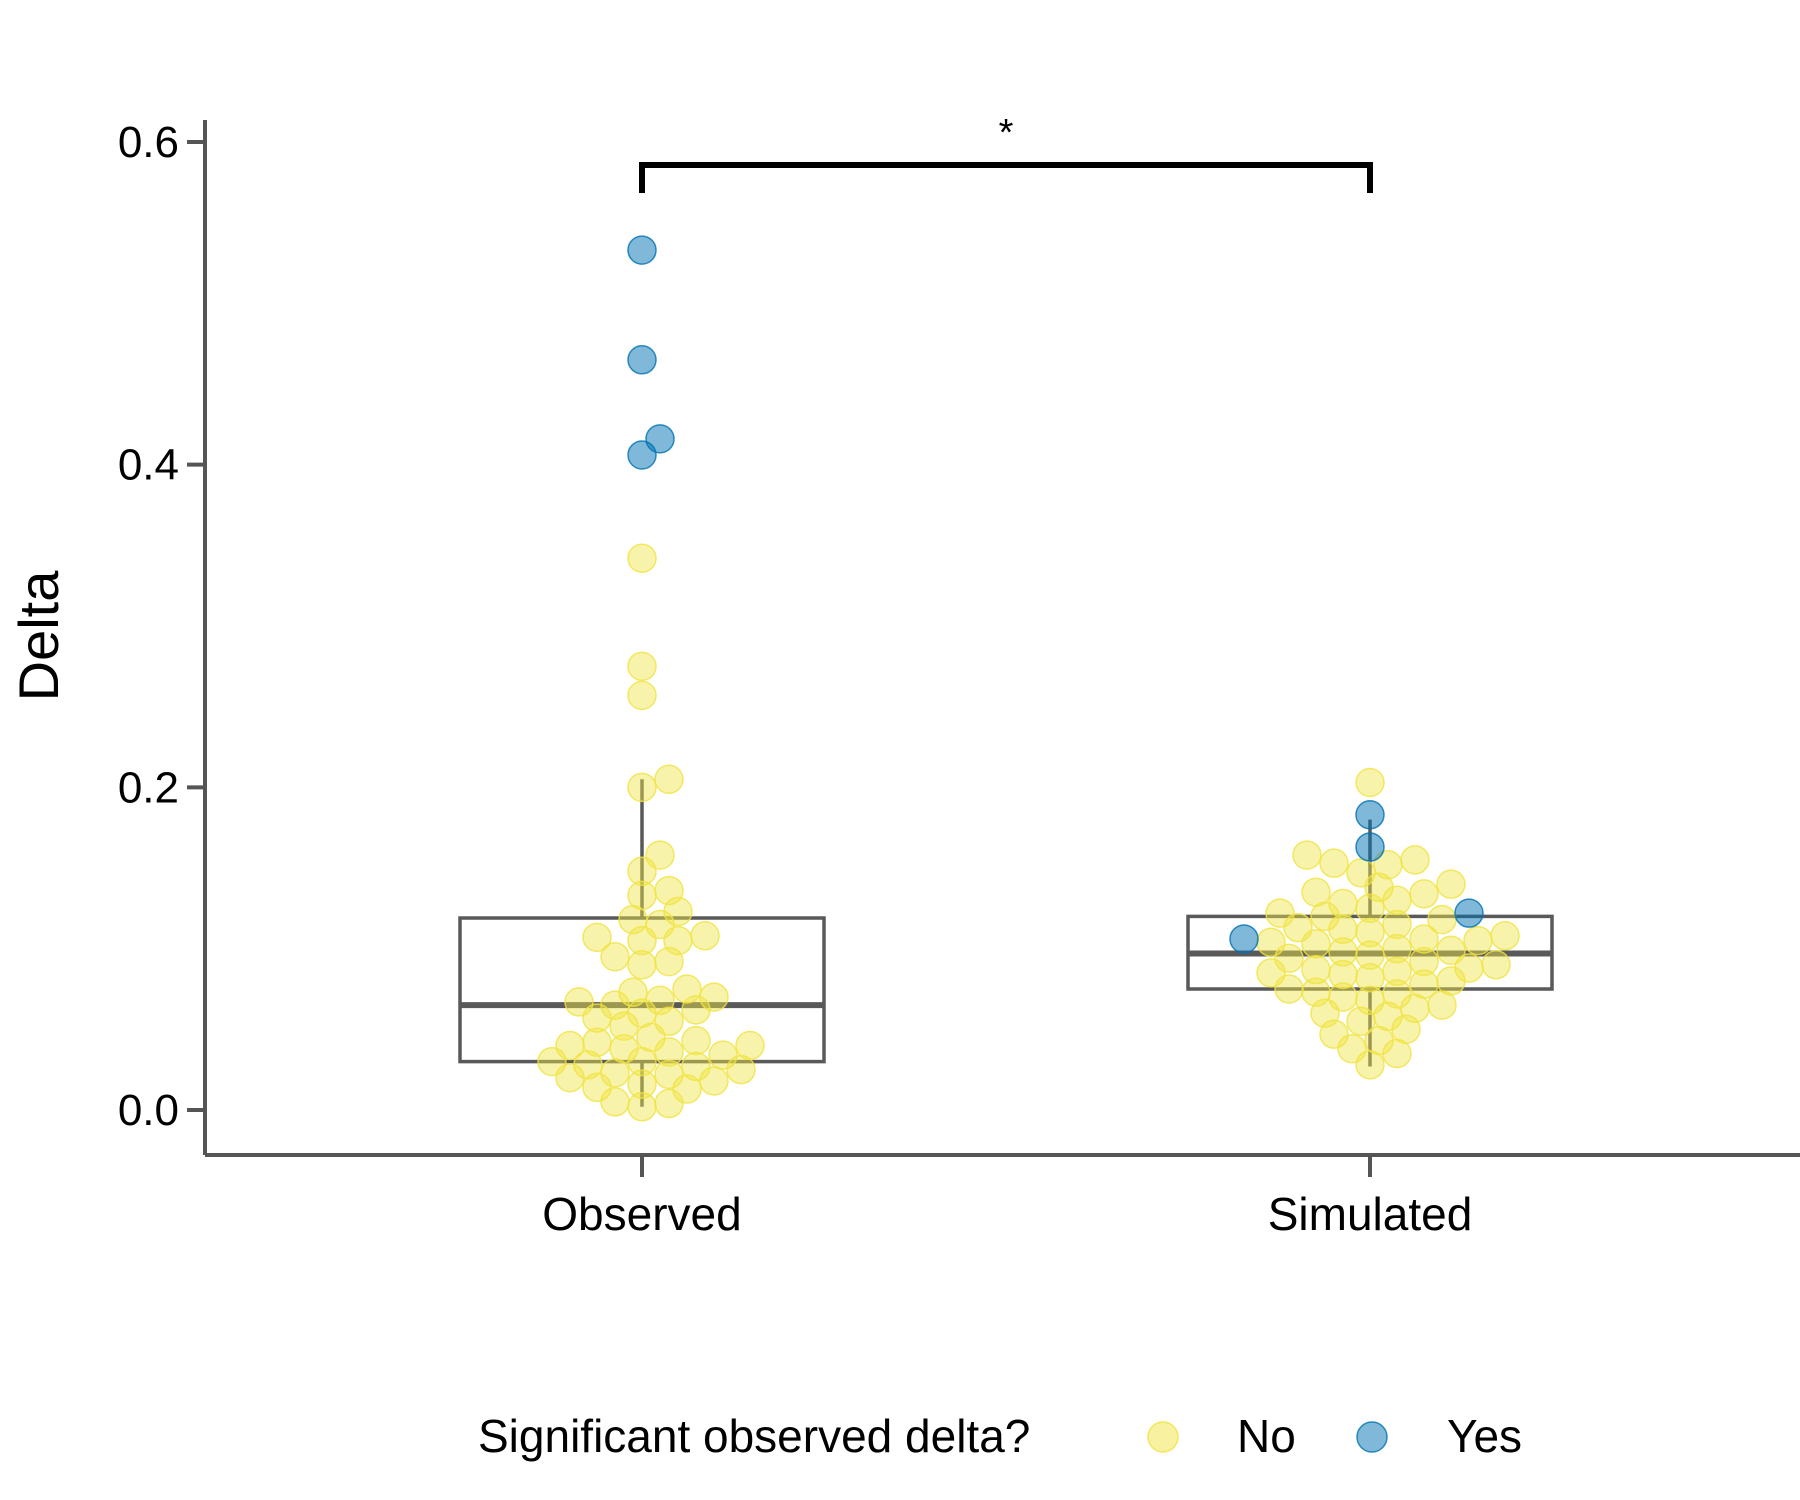 Image resolution: width=1800 pixels, height=1500 pixels. I want to click on y-tick-label: 0.0, so click(148, 1110).